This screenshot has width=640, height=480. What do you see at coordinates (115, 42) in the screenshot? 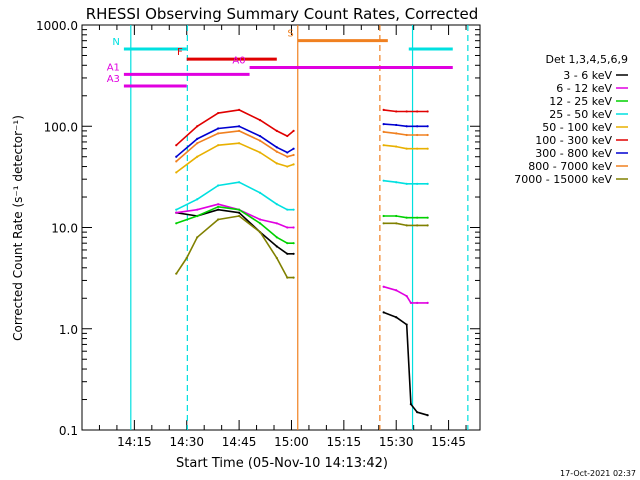
I see `flag-label-n: N` at bounding box center [115, 42].